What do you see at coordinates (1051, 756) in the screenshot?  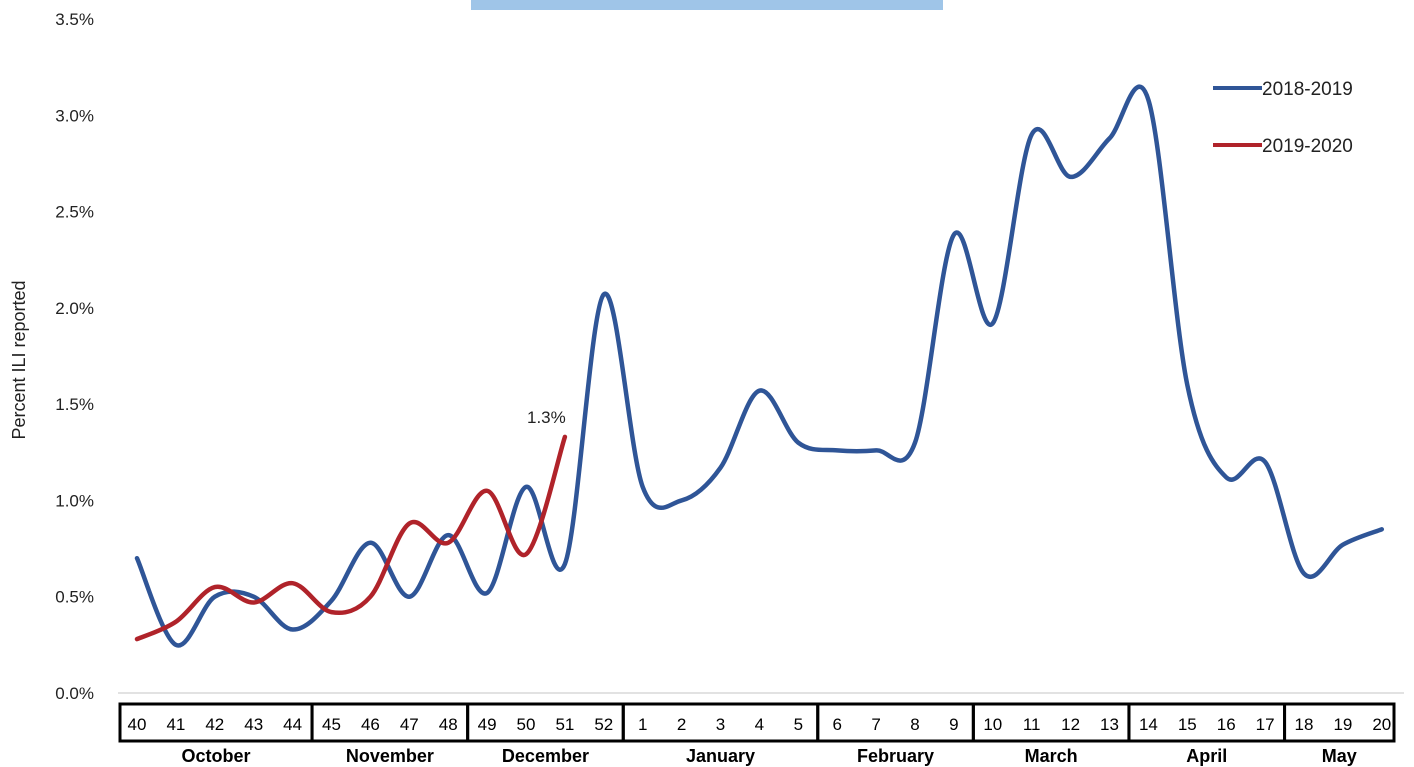 I see `month-label: March` at bounding box center [1051, 756].